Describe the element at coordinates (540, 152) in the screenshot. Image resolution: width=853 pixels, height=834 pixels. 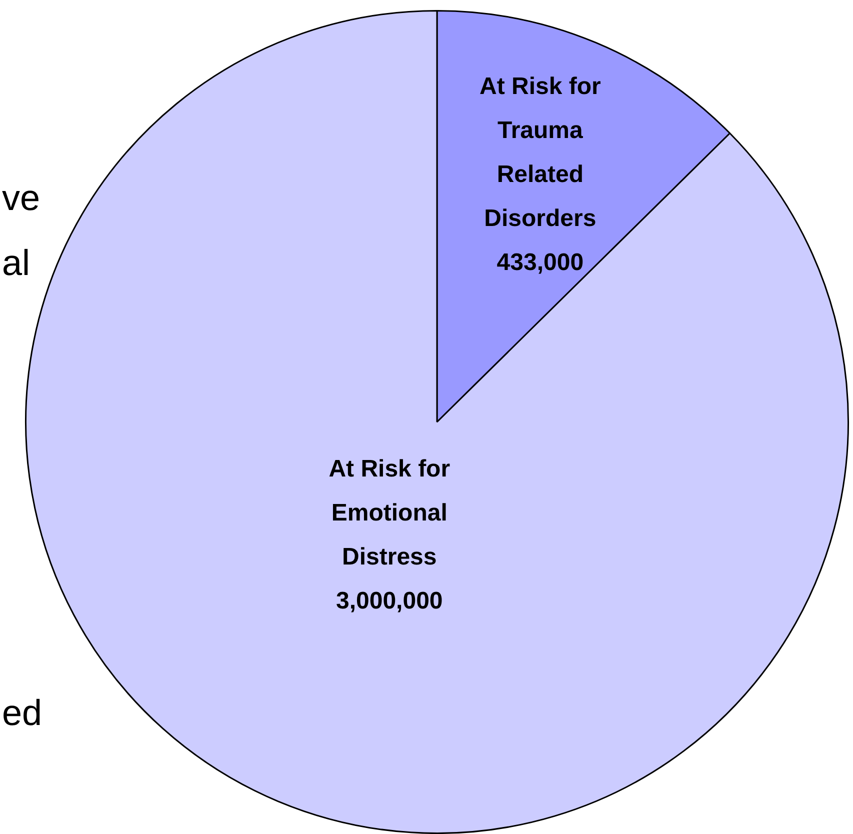
I see `slice-label: At Risk for Trauma Related Disorders` at that location.